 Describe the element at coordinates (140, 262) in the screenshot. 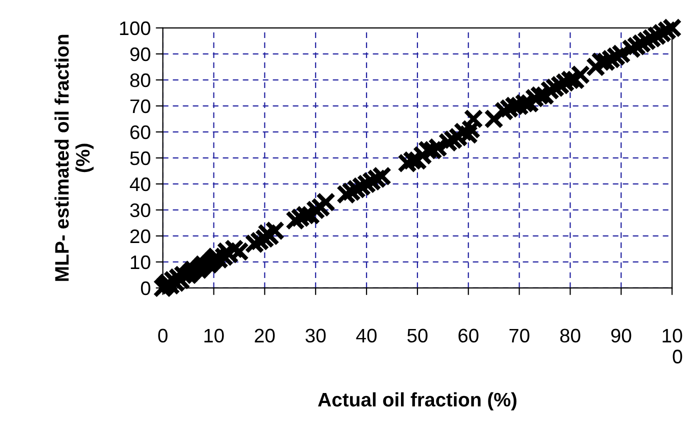

I see `y-tick-label: 10` at that location.